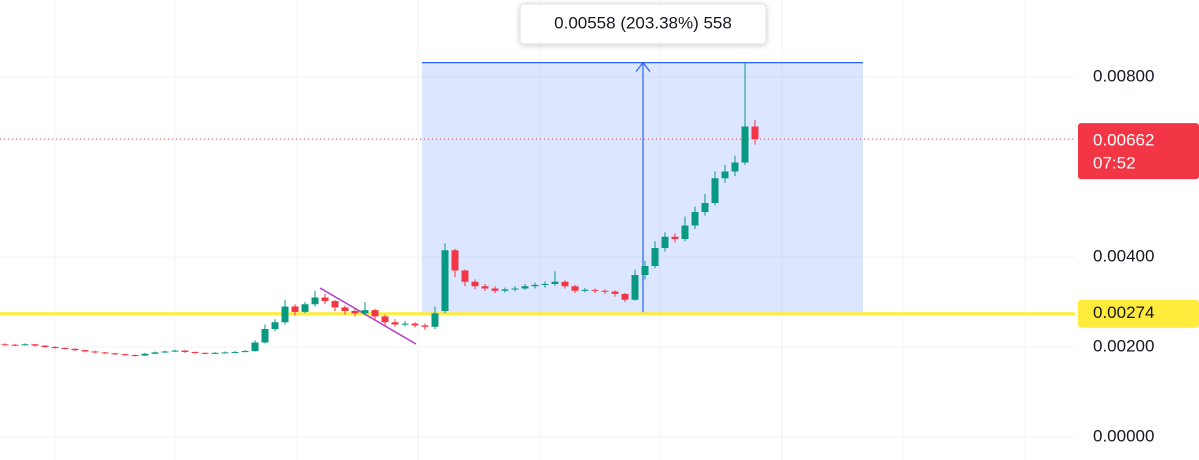 This screenshot has width=1199, height=460. Describe the element at coordinates (1123, 140) in the screenshot. I see `last-price-label: 0.00662` at that location.